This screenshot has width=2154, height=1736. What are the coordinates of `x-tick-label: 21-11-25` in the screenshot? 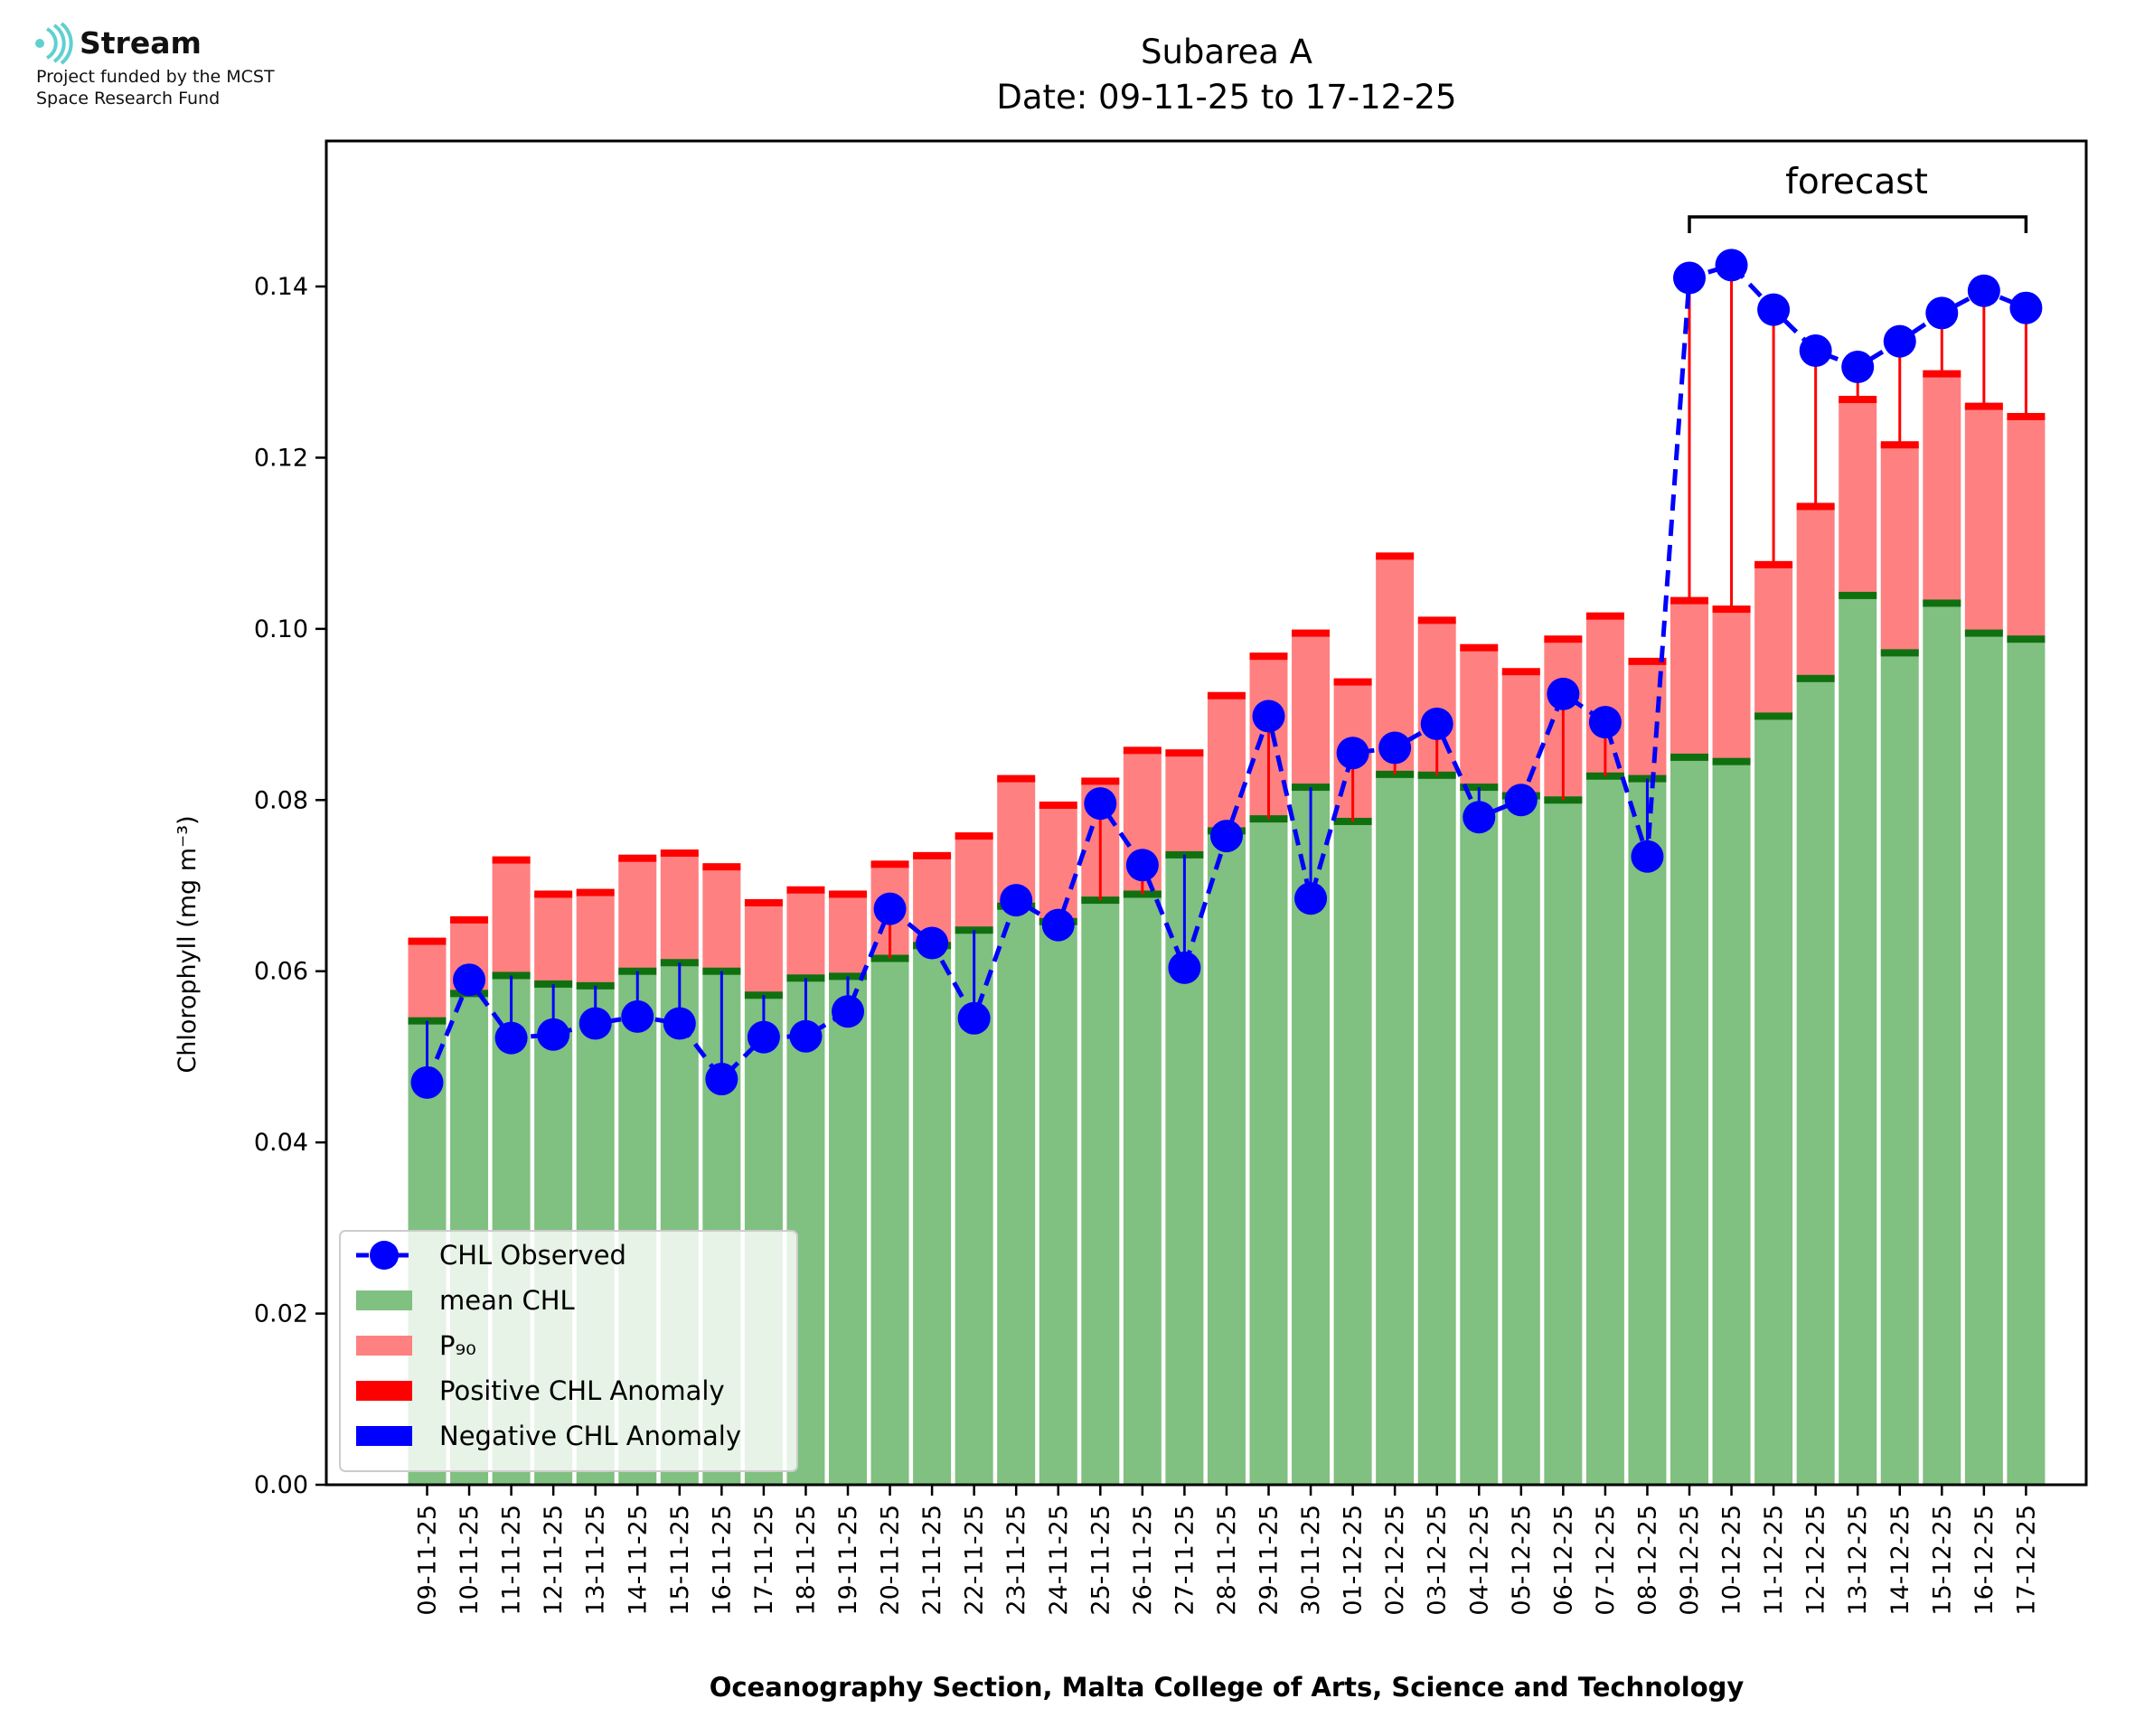 It's located at (932, 1560).